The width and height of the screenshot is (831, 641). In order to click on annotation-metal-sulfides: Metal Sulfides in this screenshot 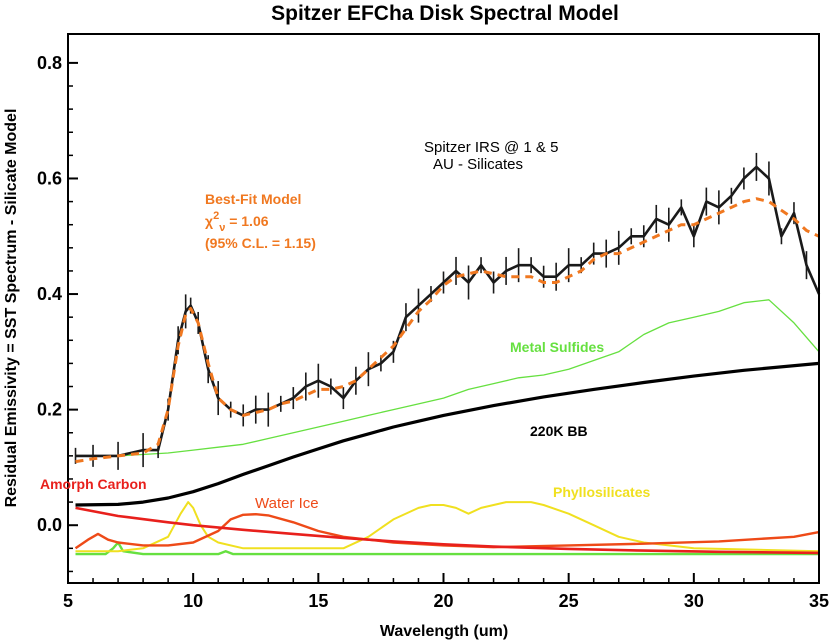, I will do `click(557, 347)`.